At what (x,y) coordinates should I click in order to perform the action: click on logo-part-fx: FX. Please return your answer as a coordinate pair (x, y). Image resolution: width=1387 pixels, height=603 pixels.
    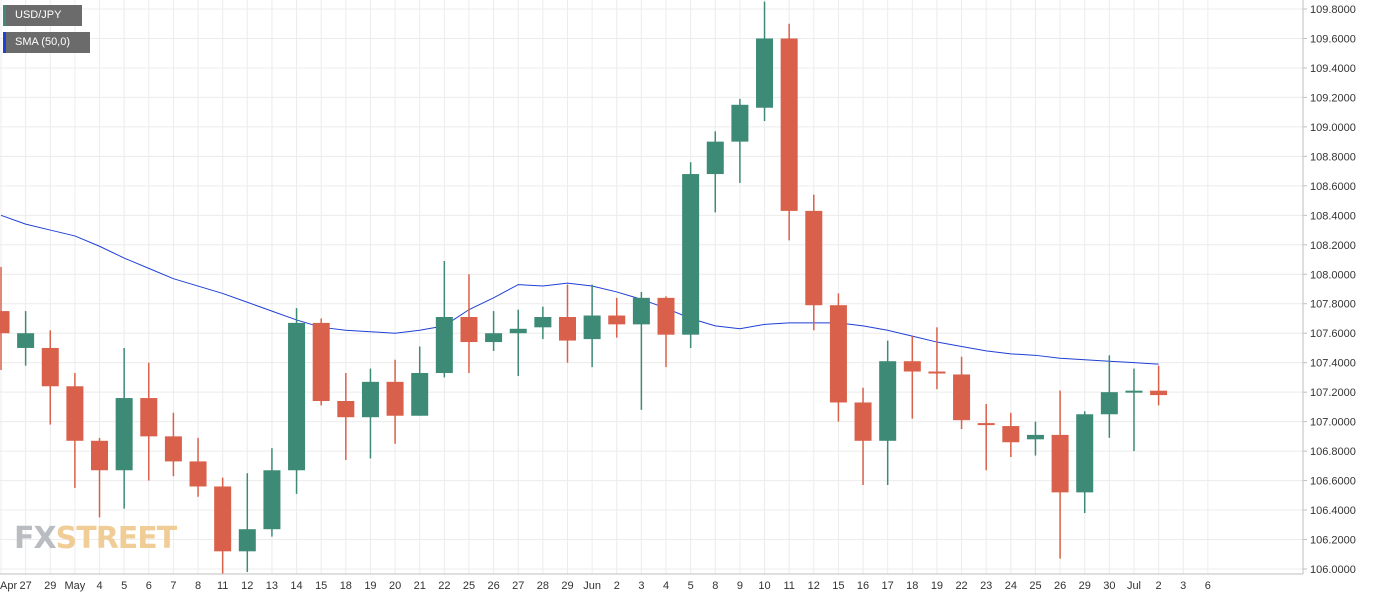
    Looking at the image, I should click on (35, 538).